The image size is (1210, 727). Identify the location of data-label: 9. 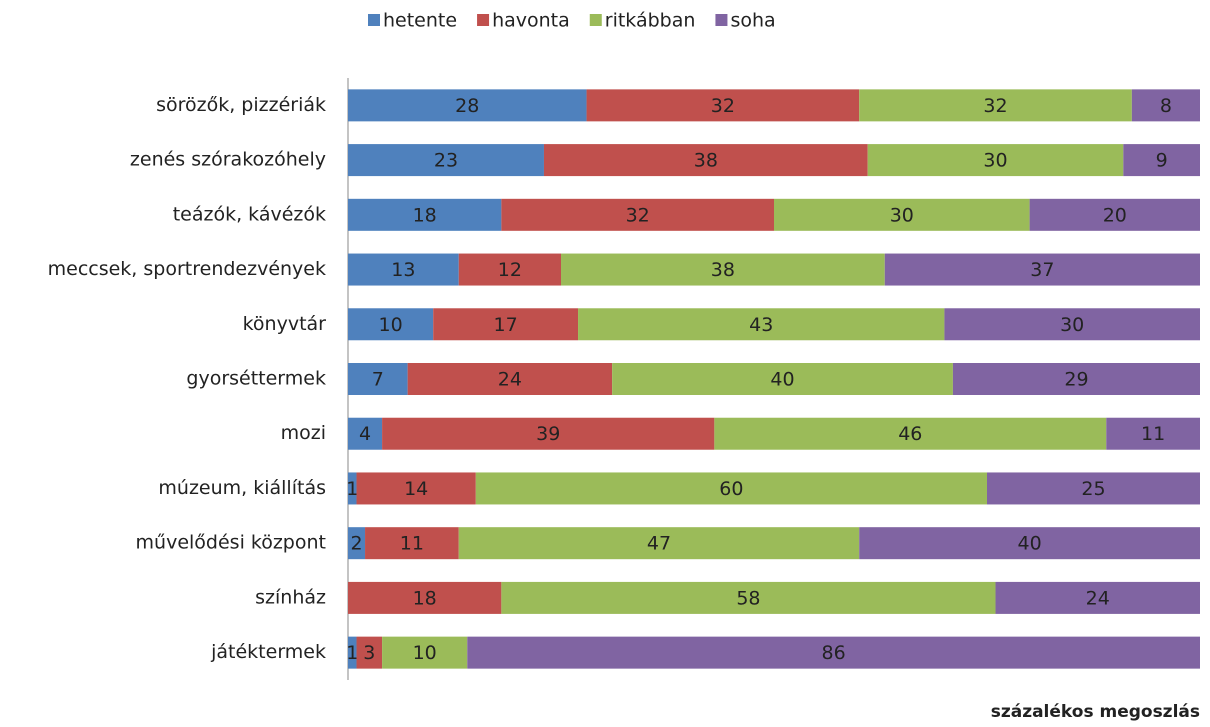
(1162, 161).